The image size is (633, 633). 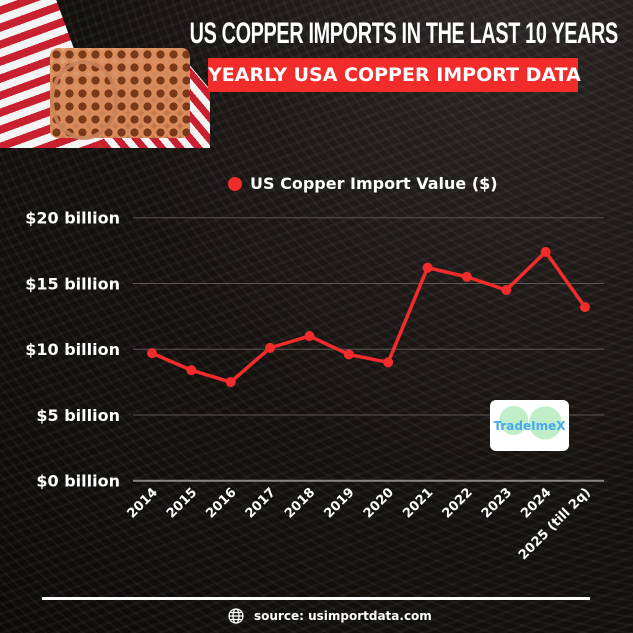 I want to click on y-tick-label: $5 billion, so click(x=78, y=415).